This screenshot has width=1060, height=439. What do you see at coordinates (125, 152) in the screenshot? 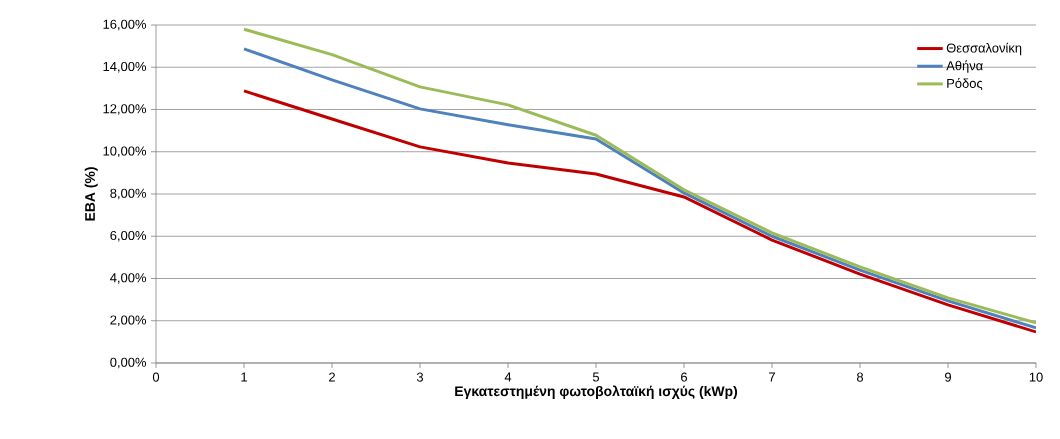
I see `y-tick-label: 10,00%` at bounding box center [125, 152].